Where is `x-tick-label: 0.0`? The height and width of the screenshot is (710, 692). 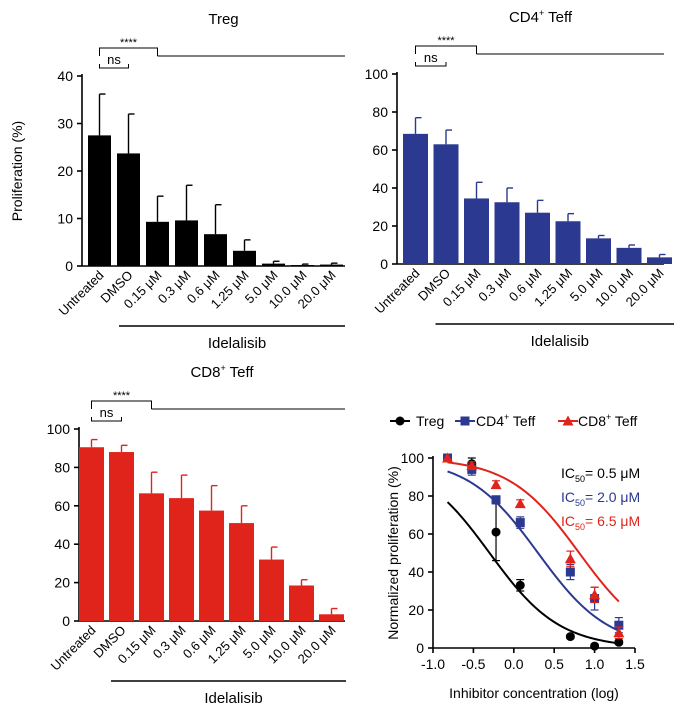
x-tick-label: 0.0 is located at coordinates (514, 664).